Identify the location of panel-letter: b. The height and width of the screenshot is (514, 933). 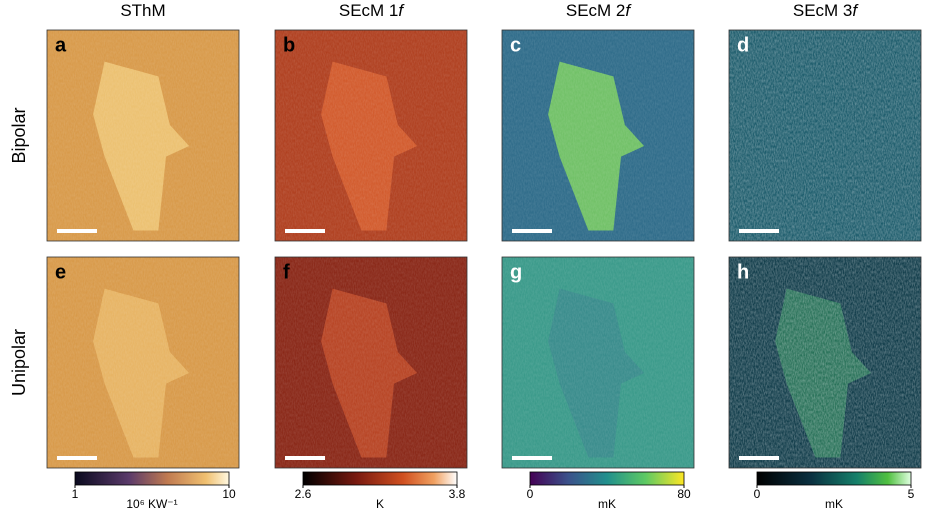
(289, 45).